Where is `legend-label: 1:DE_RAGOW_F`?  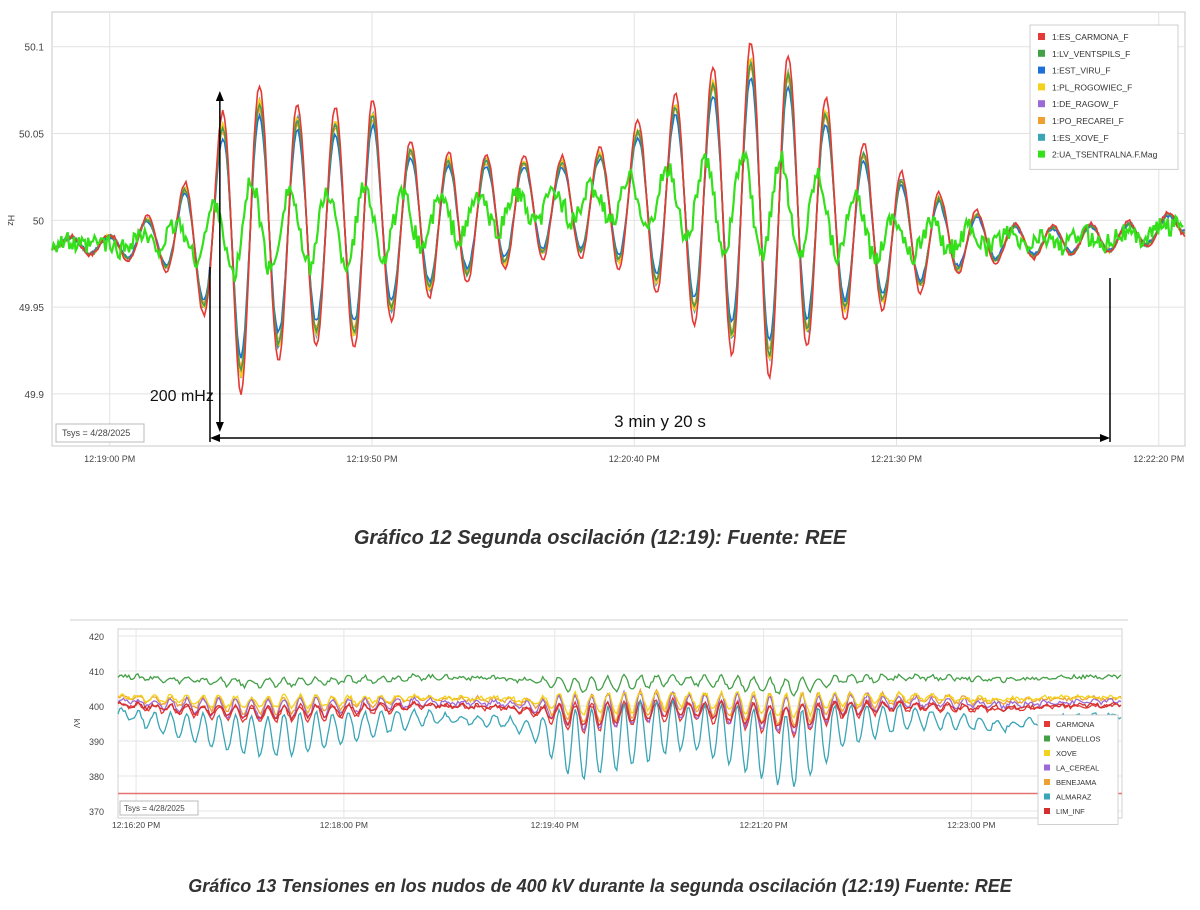 legend-label: 1:DE_RAGOW_F is located at coordinates (1085, 104).